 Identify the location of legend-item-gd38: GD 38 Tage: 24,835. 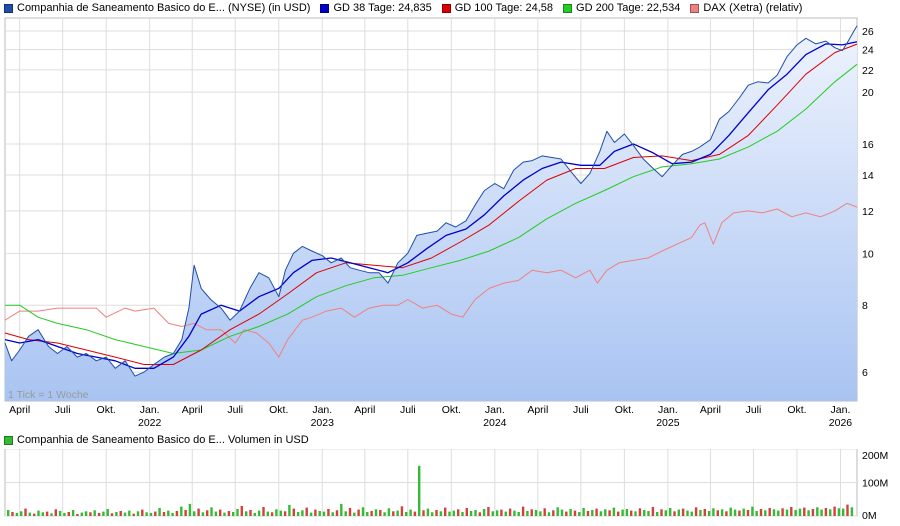
(376, 8).